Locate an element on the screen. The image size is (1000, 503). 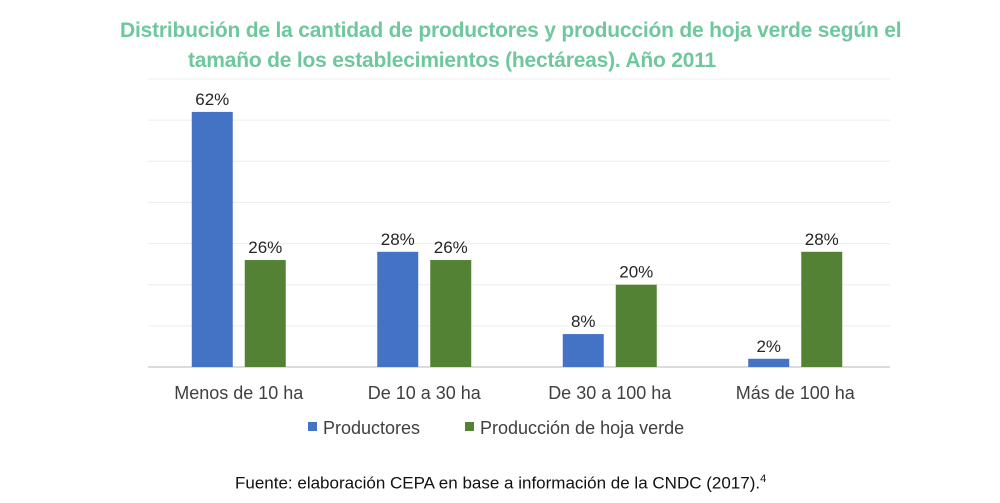
legend: Productores Producción de hoja verde is located at coordinates (500, 430).